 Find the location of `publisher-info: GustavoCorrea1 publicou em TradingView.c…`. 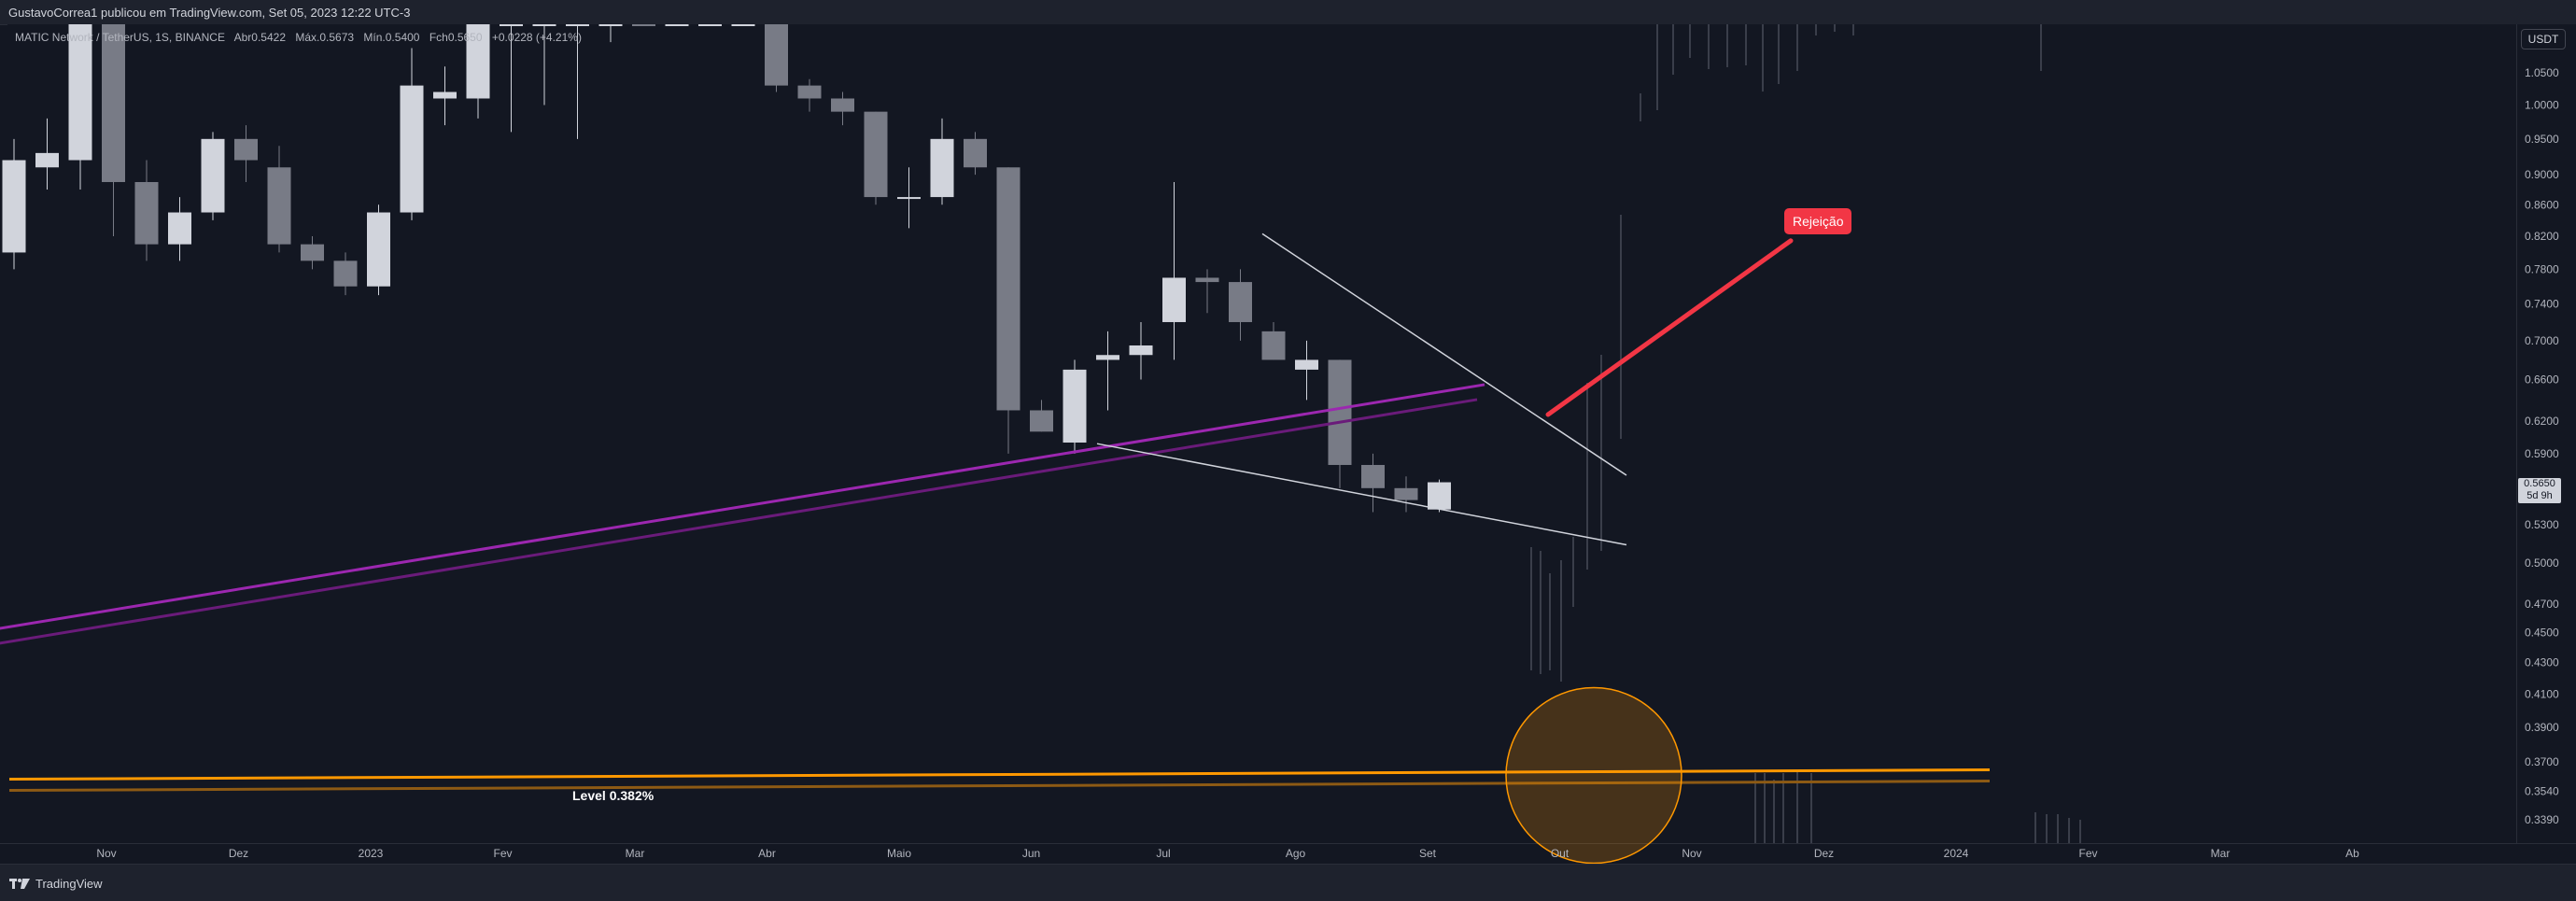

publisher-info: GustavoCorrea1 publicou em TradingView.c… is located at coordinates (209, 13).